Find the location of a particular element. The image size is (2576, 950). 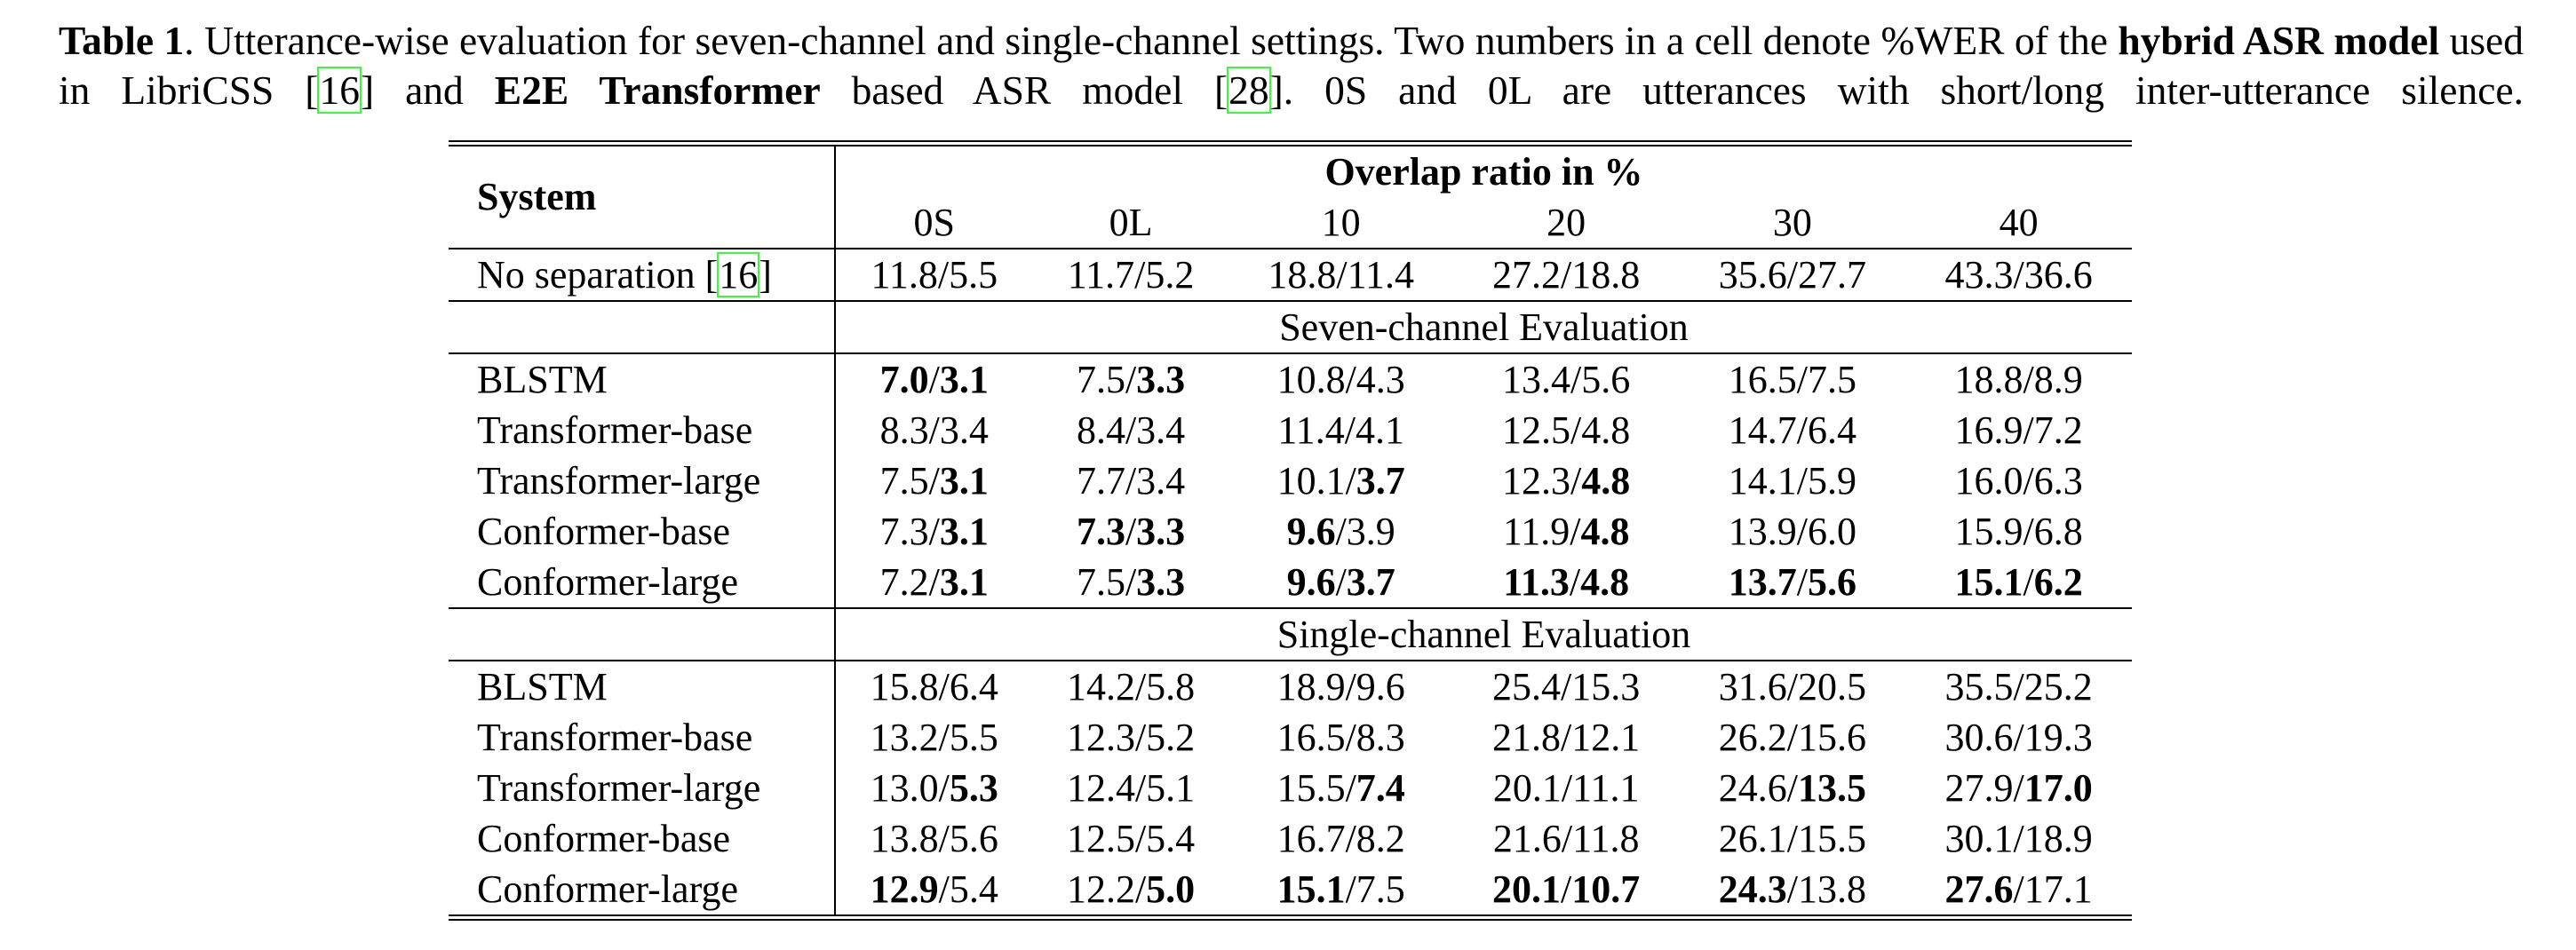

hybrid-wer: 27.9 is located at coordinates (1979, 787).